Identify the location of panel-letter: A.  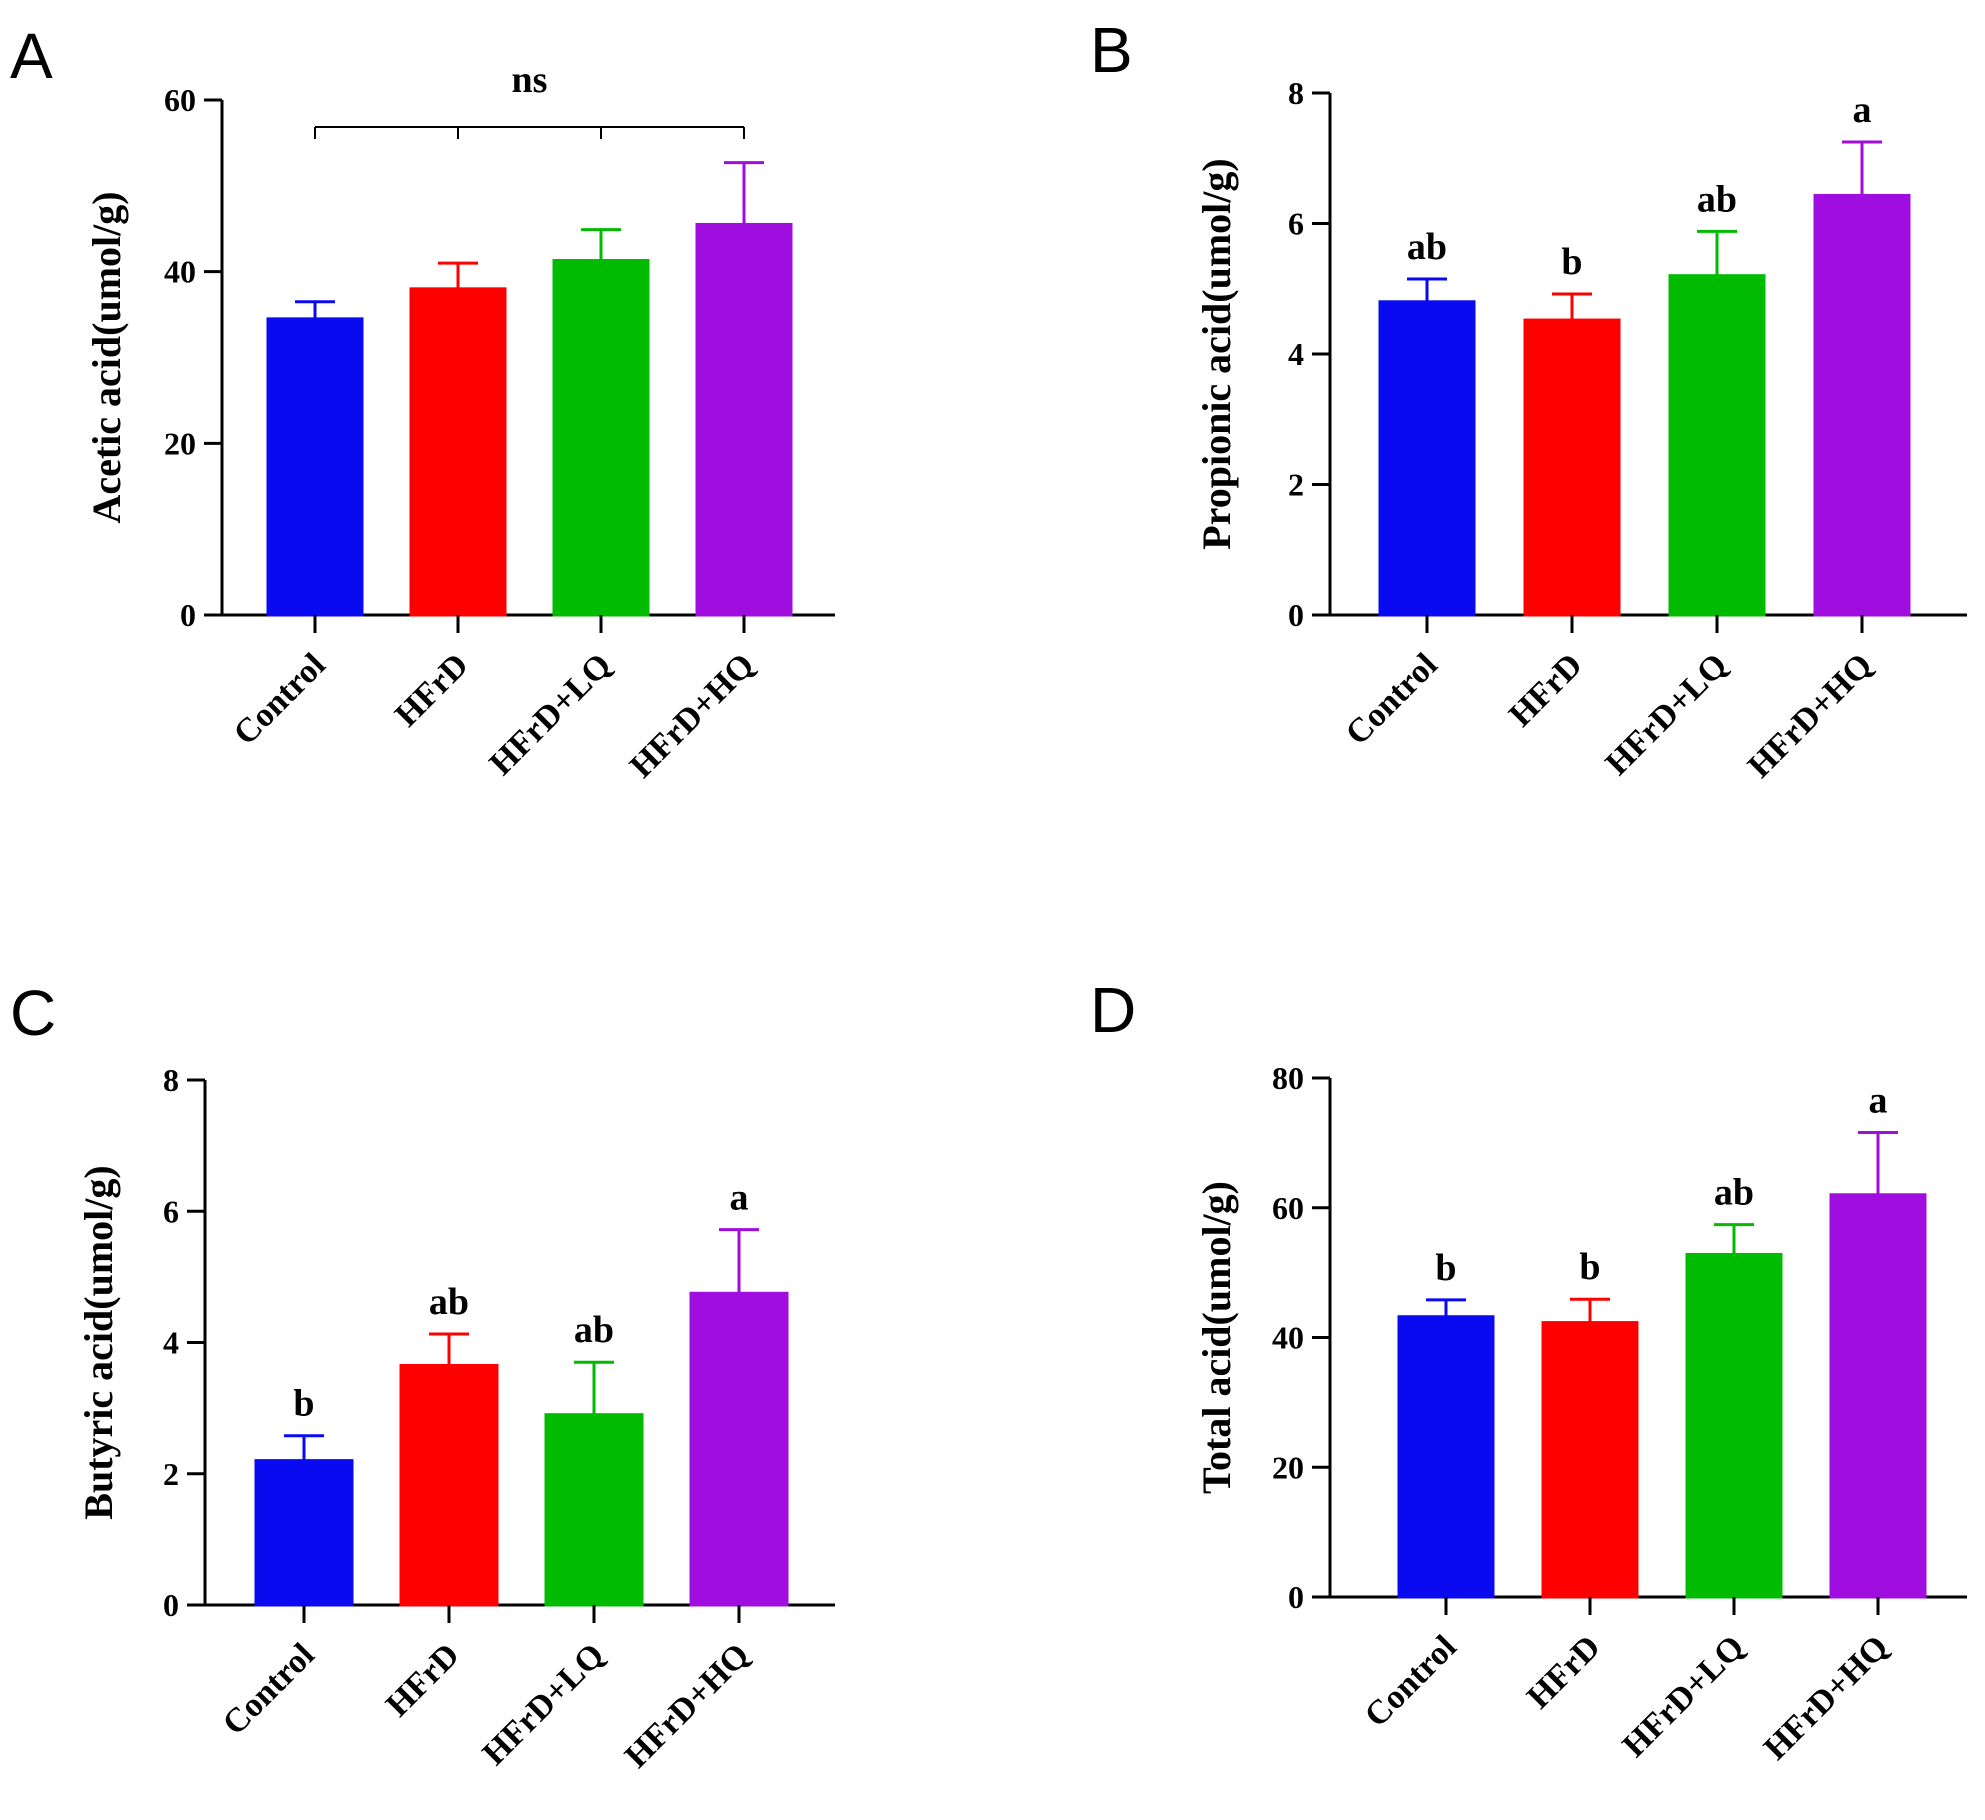
(31, 56).